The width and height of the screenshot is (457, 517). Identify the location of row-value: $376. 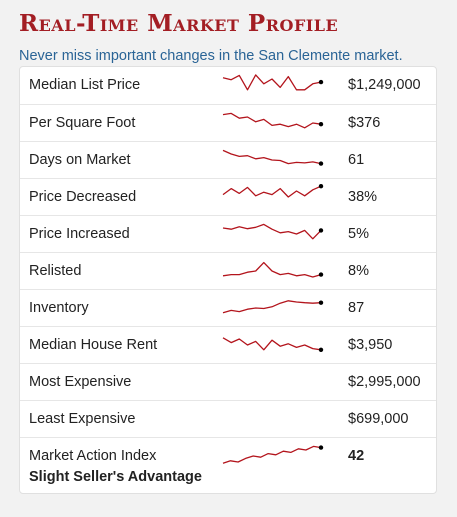
(364, 123).